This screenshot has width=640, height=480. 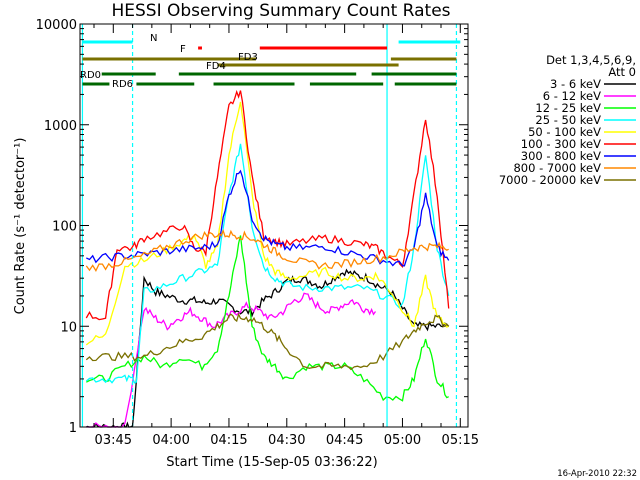 I want to click on y-tick-label-3: 1000, so click(x=60, y=126).